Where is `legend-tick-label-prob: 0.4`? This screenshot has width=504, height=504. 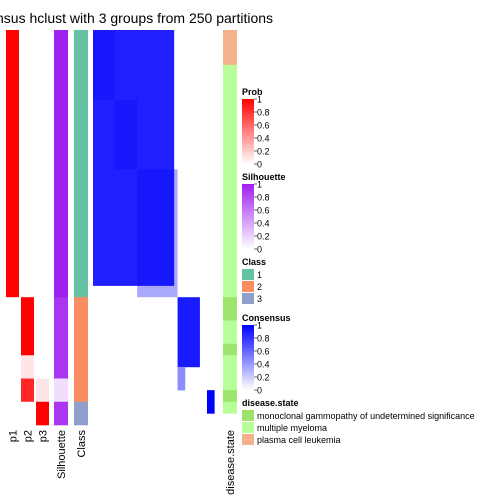 legend-tick-label-prob: 0.4 is located at coordinates (263, 139).